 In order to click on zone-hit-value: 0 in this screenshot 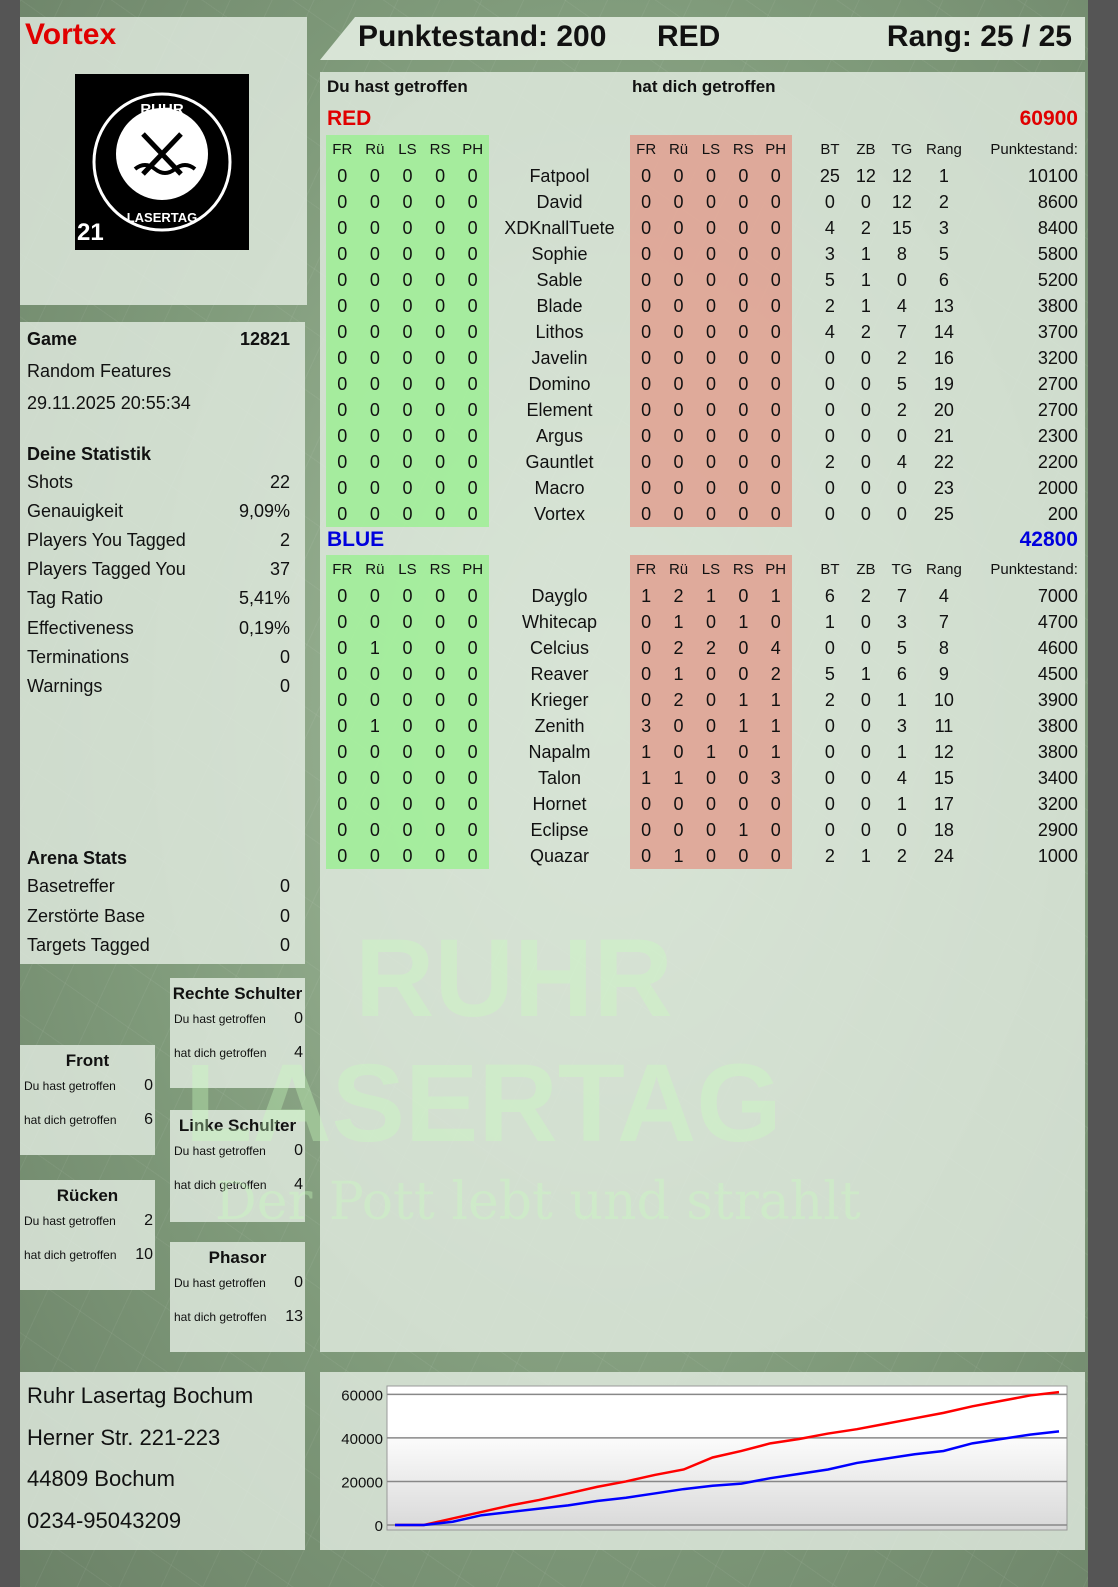, I will do `click(148, 1085)`.